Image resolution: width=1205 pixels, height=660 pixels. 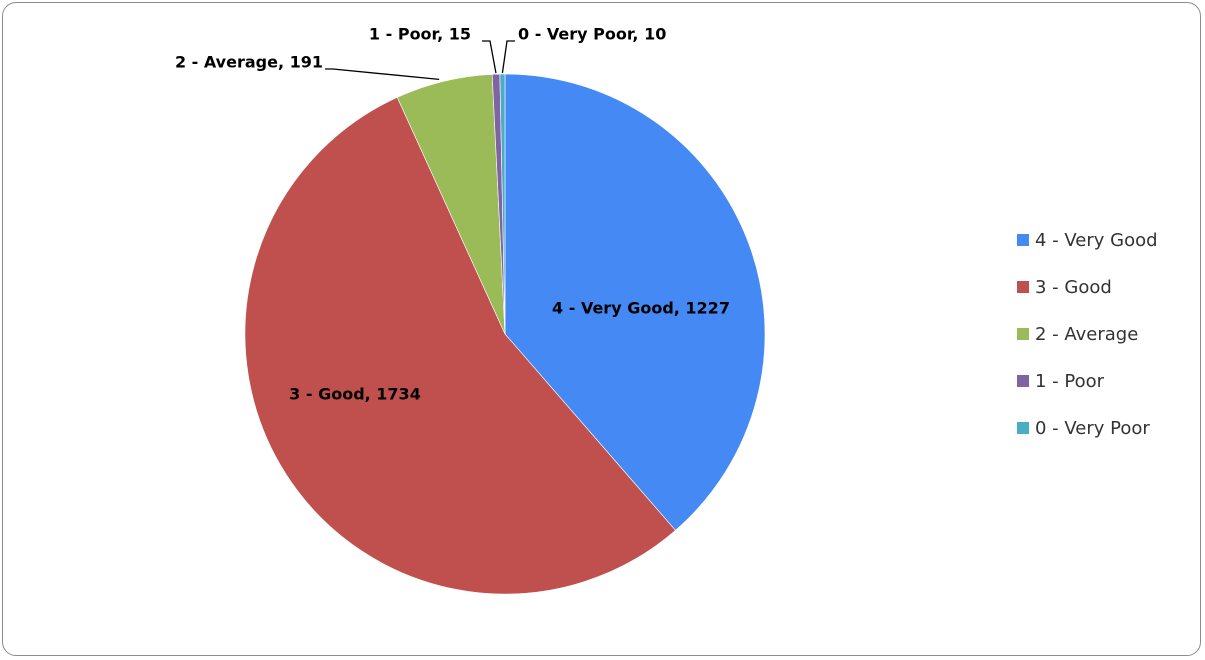 I want to click on legend-swatch-3-good, so click(x=1023, y=287).